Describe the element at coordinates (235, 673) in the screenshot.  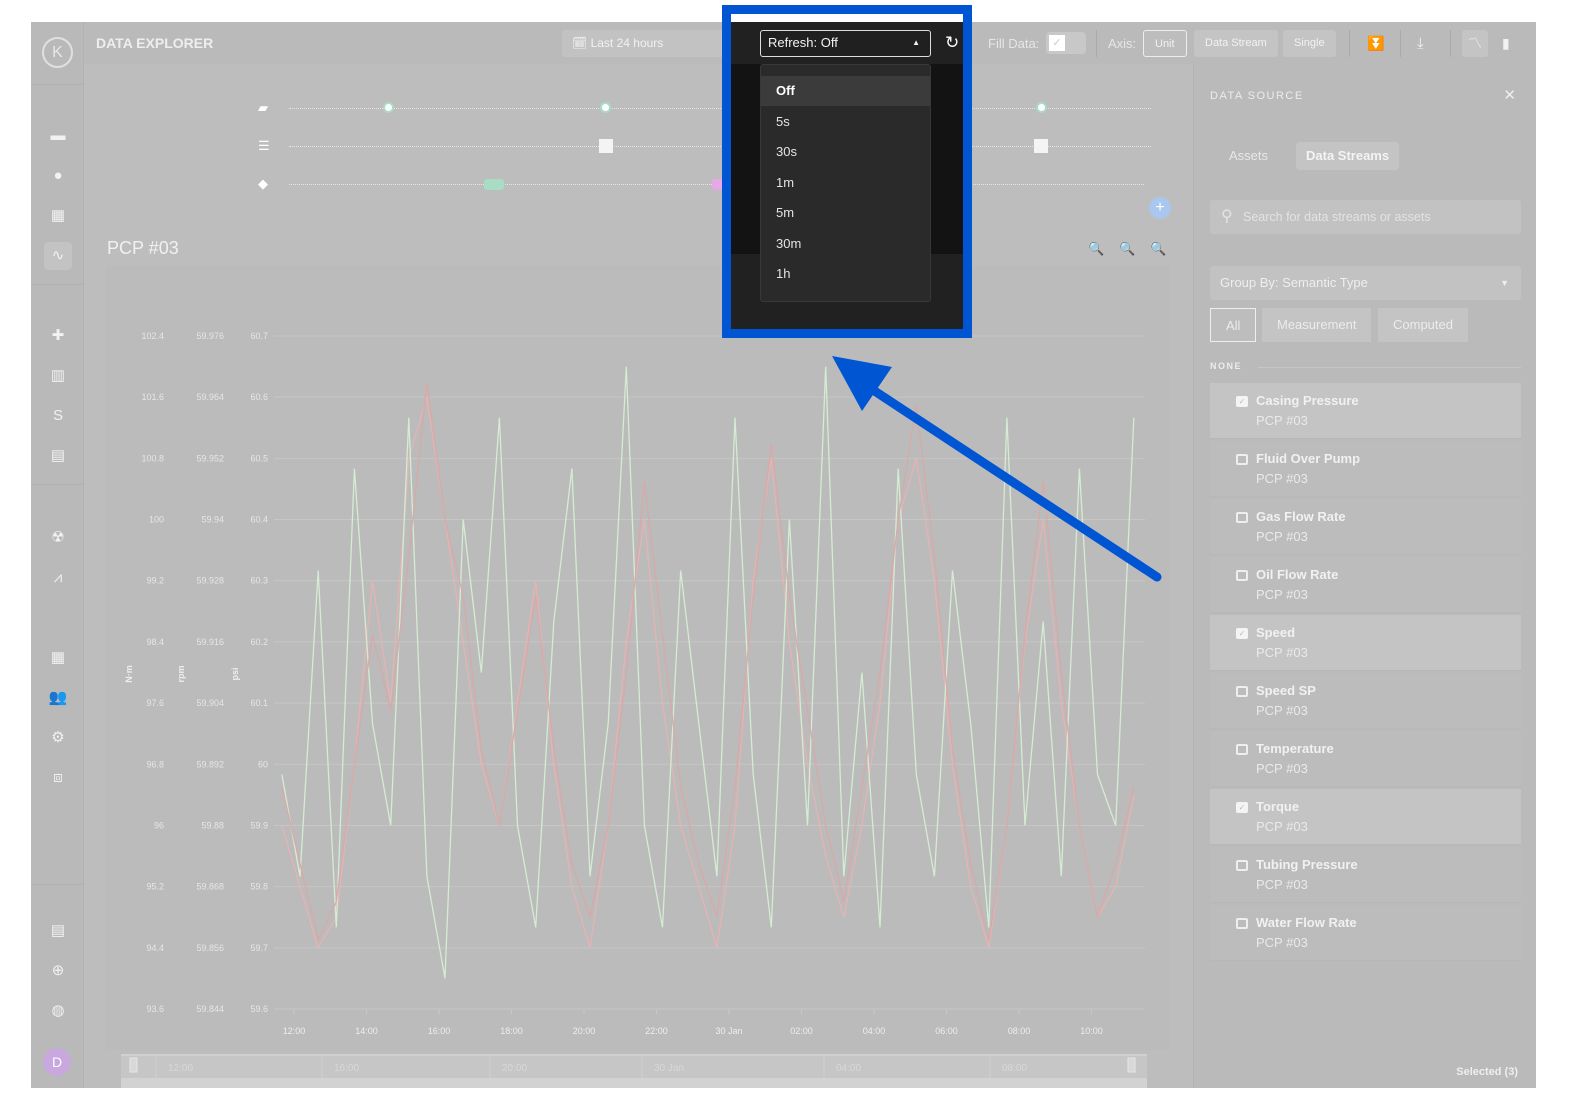
I see `y-axis-unit: psi` at that location.